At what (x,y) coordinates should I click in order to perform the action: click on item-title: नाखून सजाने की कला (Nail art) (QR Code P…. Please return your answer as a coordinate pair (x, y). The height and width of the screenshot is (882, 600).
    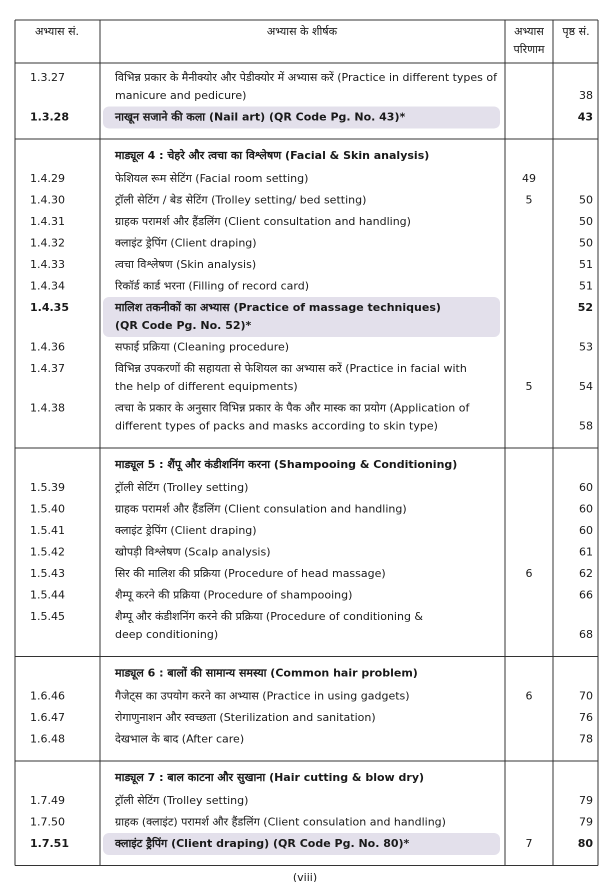
    Looking at the image, I should click on (259, 117).